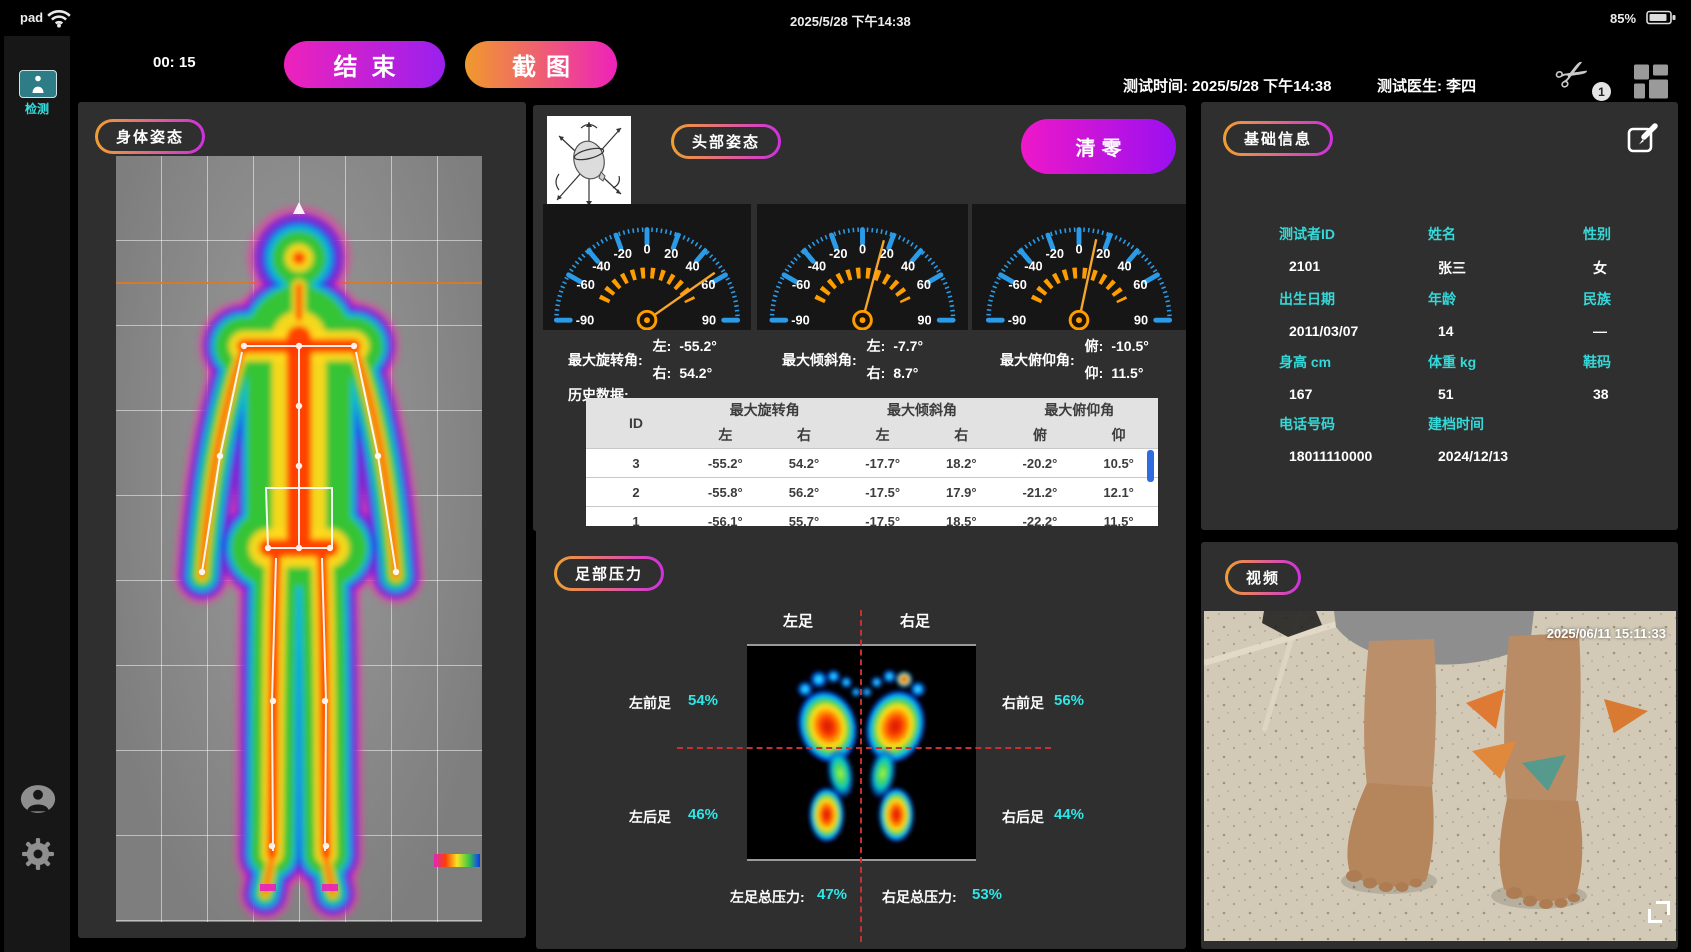 Image resolution: width=1691 pixels, height=952 pixels. Describe the element at coordinates (32, 17) in the screenshot. I see `device-label: pad` at that location.